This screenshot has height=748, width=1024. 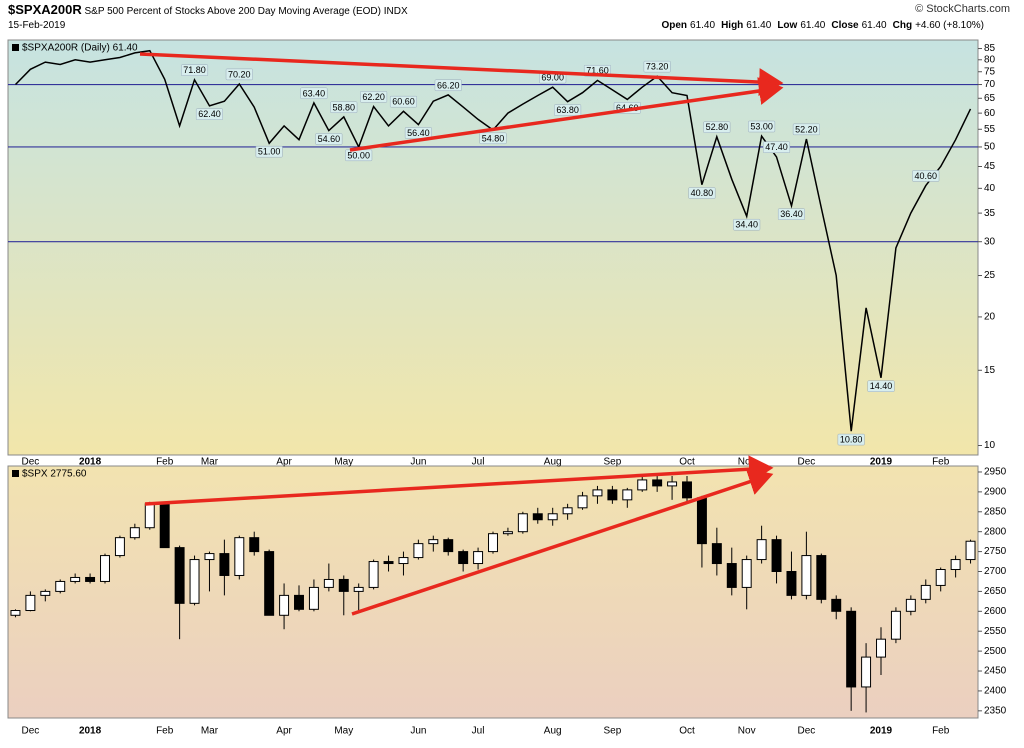 I want to click on value-label: 62.20, so click(x=373, y=97).